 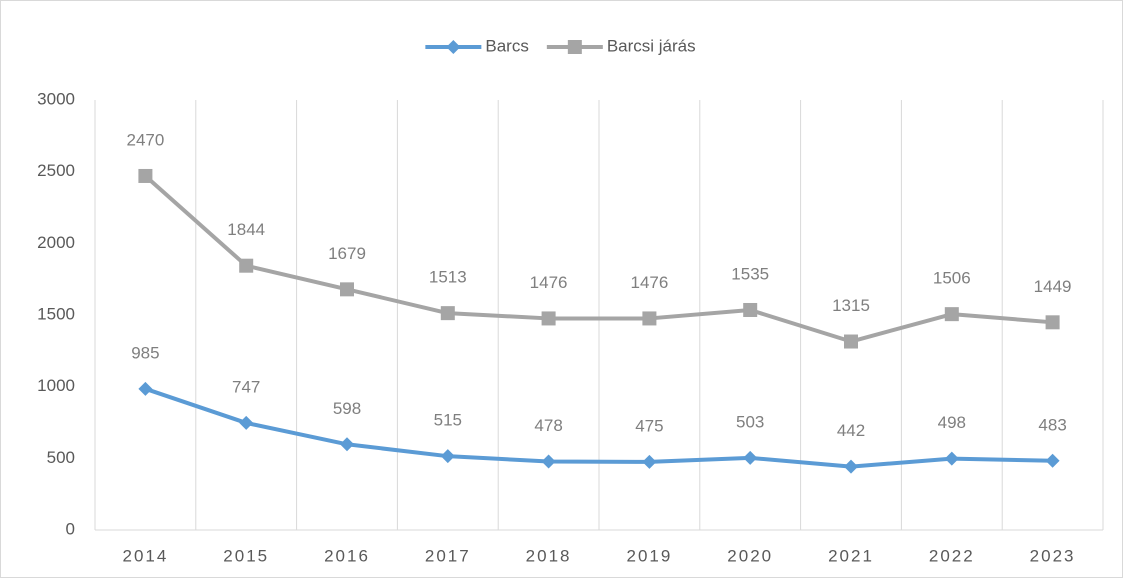 I want to click on data-label: 1513, so click(x=448, y=277).